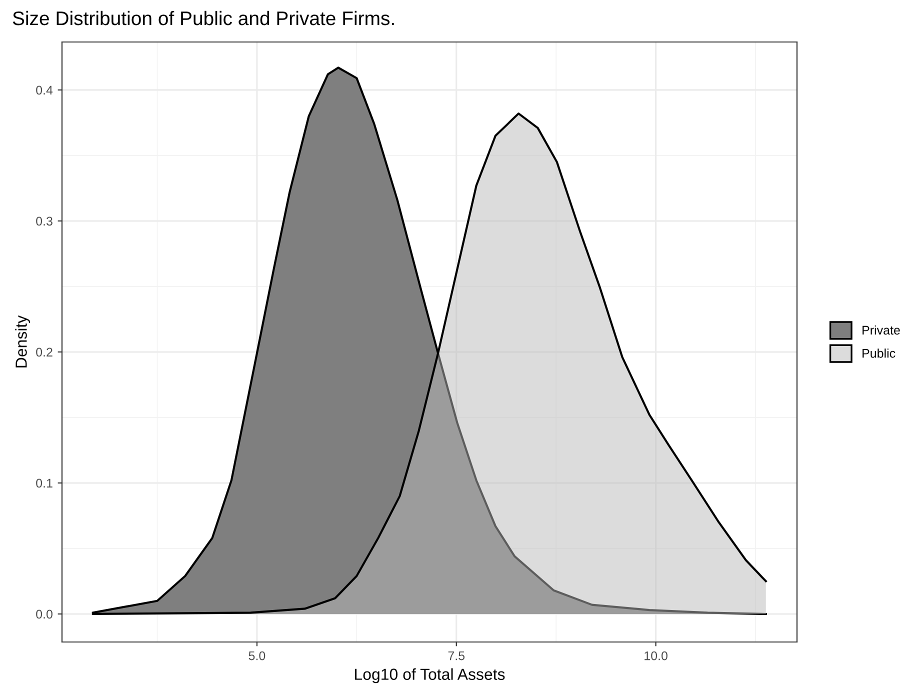 This screenshot has height=686, width=905. I want to click on legend-label: Public, so click(879, 353).